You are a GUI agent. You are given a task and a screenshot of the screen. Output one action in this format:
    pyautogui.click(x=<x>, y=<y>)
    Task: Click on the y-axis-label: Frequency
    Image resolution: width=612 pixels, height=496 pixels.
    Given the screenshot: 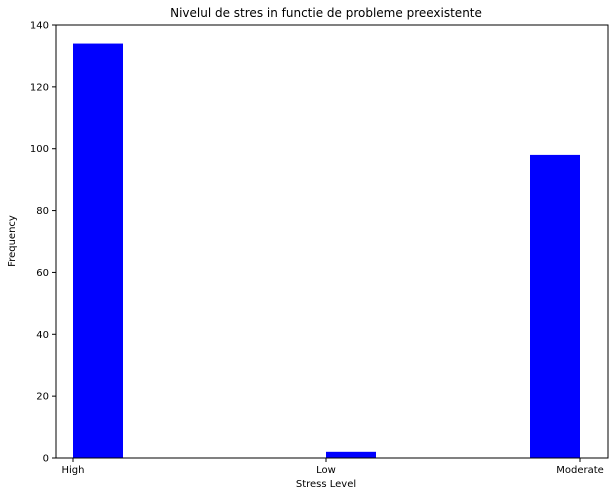 What is the action you would take?
    pyautogui.click(x=12, y=241)
    